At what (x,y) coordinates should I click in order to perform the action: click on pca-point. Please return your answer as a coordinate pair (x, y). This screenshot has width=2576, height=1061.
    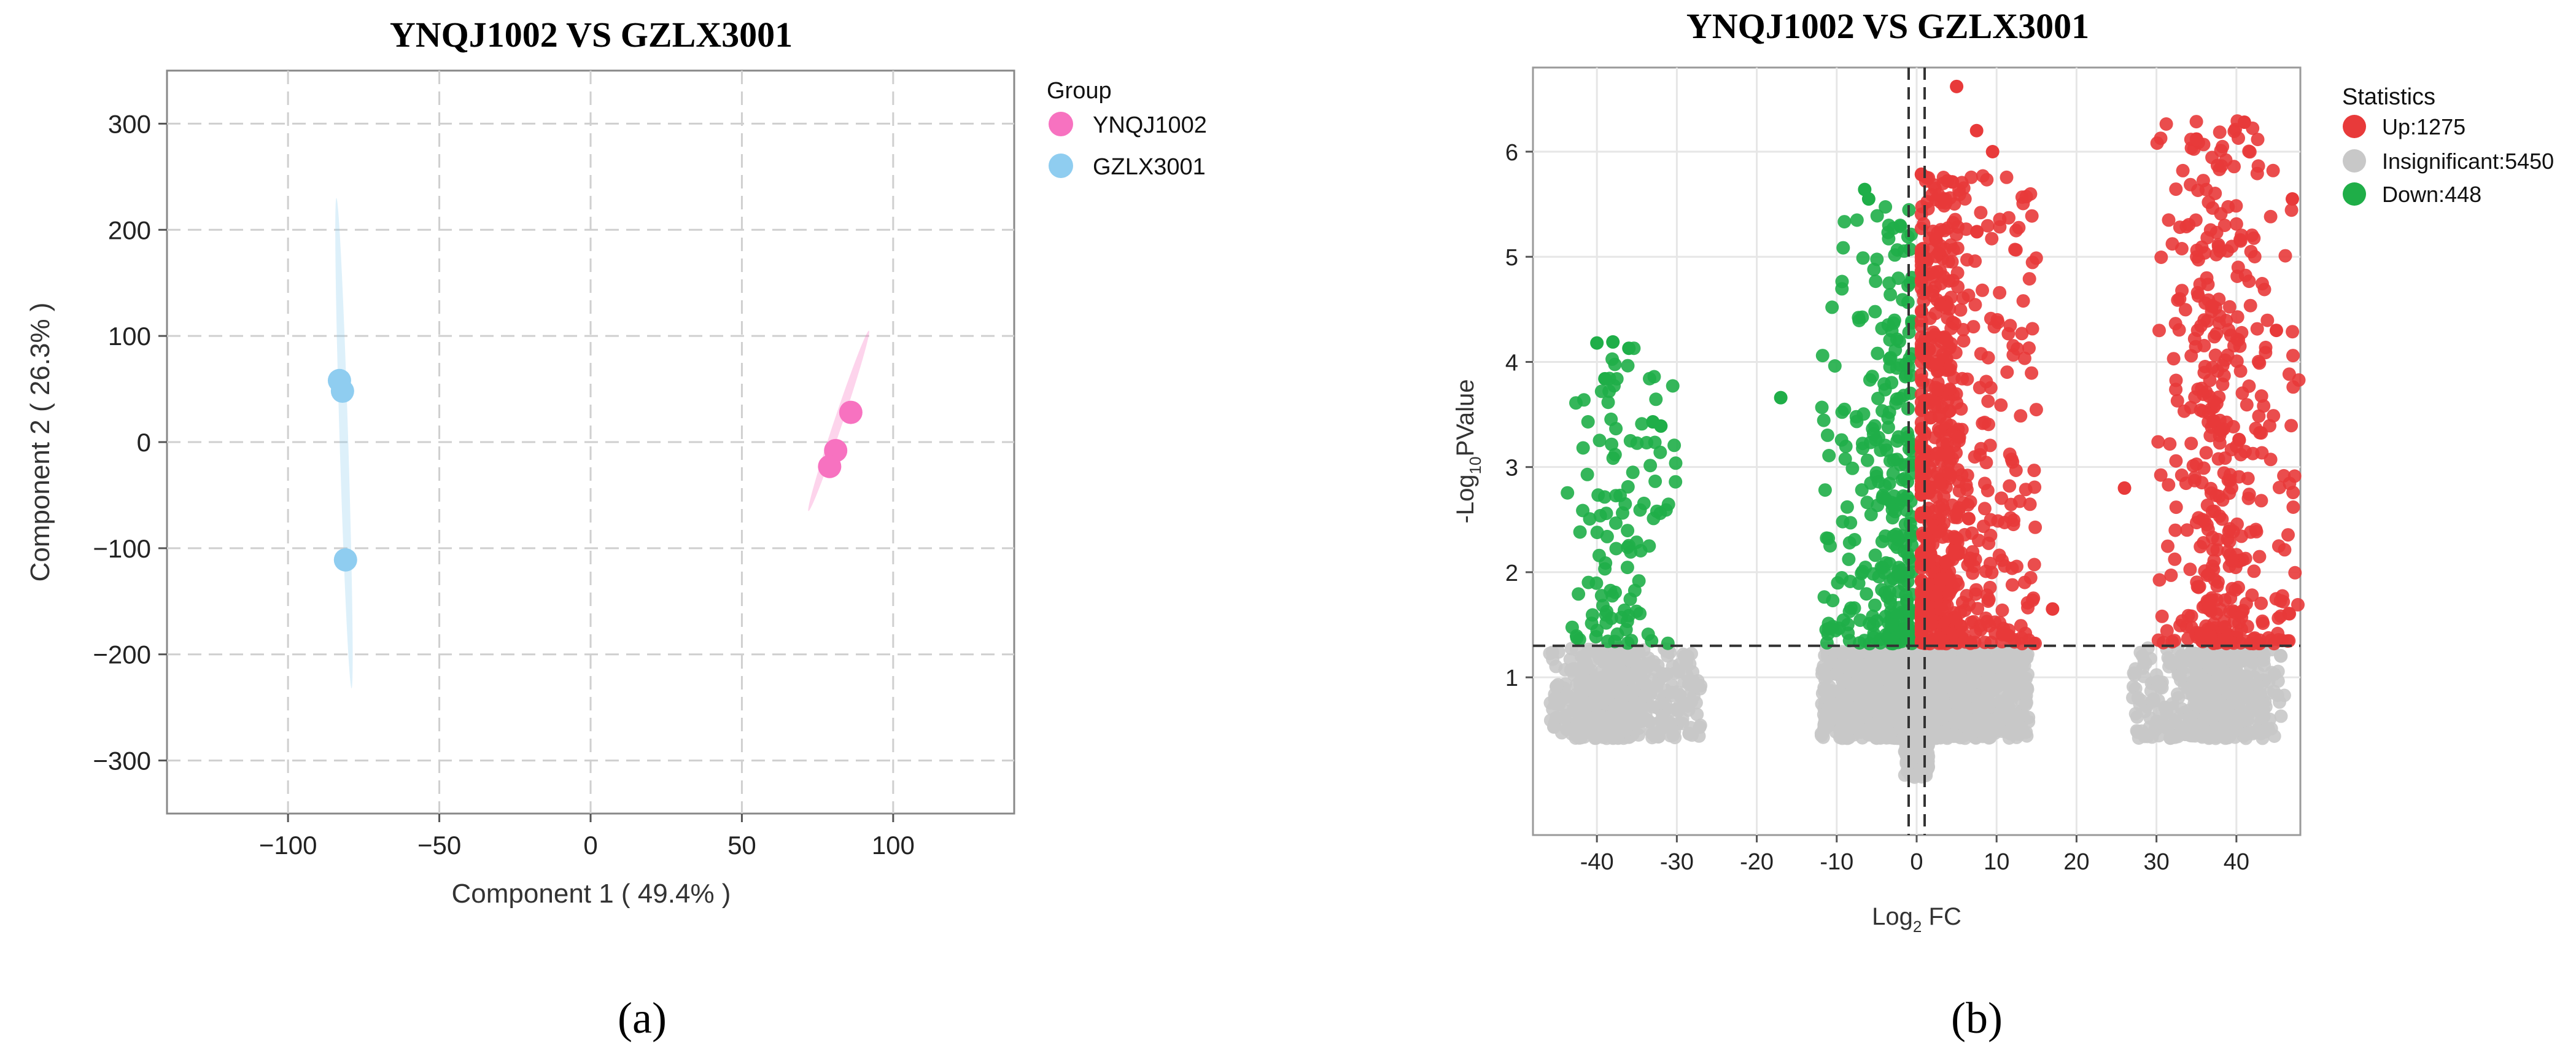
    Looking at the image, I should click on (851, 412).